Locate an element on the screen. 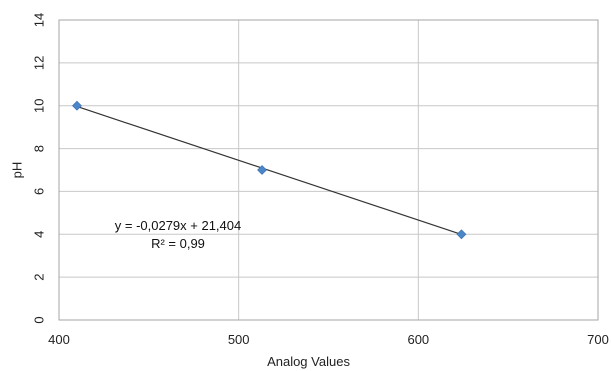 The height and width of the screenshot is (371, 611). y-axis-ticks: 0 2 4 6 8 10 12 14 is located at coordinates (38, 168).